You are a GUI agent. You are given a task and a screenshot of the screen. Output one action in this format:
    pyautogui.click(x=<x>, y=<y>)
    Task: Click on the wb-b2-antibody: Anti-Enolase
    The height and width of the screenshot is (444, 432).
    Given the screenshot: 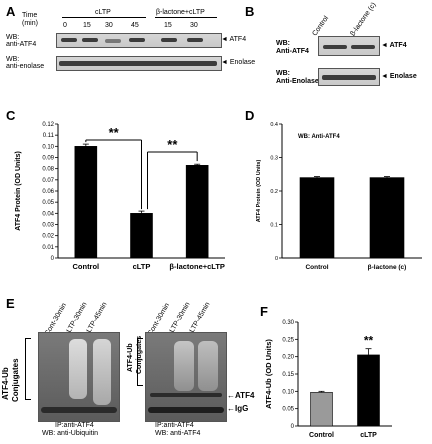 What is the action you would take?
    pyautogui.click(x=297, y=81)
    